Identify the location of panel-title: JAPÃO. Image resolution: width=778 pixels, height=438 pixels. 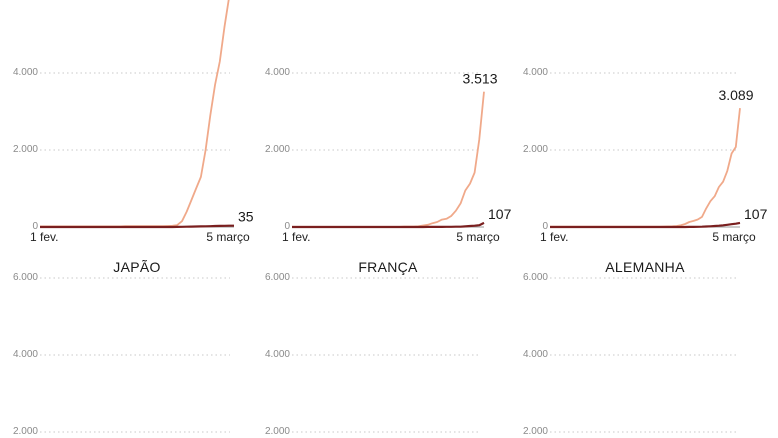
(136, 267).